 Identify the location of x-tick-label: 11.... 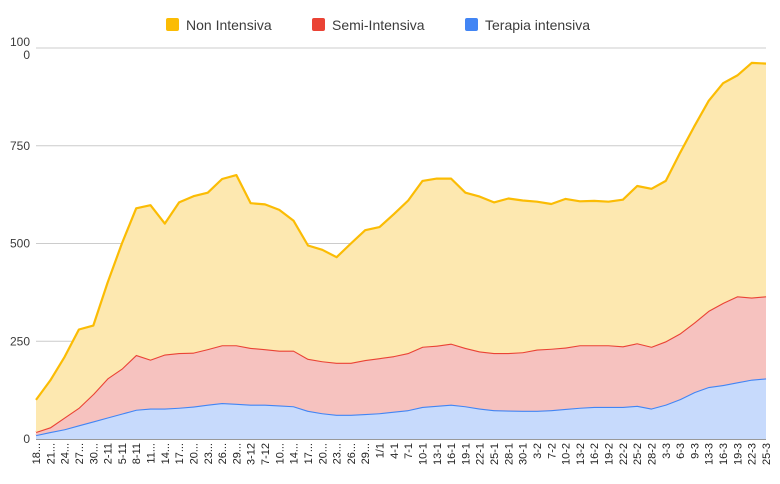
(152, 453).